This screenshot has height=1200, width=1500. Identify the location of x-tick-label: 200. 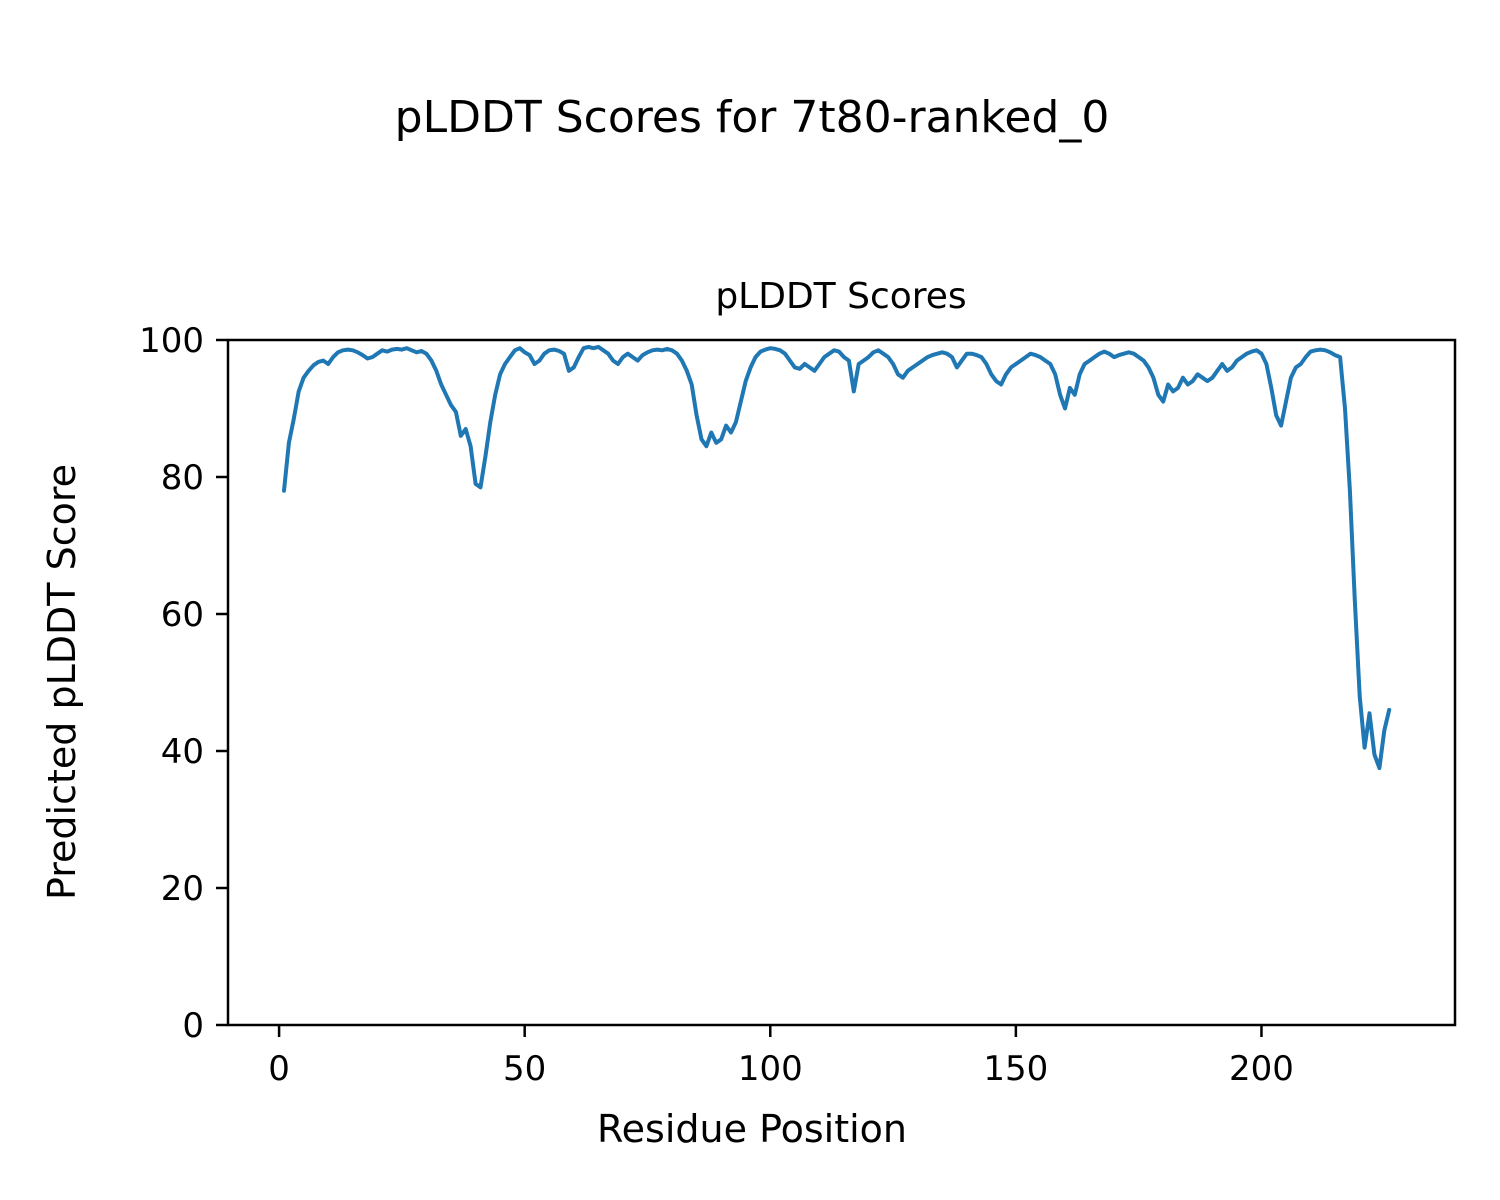
(1261, 1069).